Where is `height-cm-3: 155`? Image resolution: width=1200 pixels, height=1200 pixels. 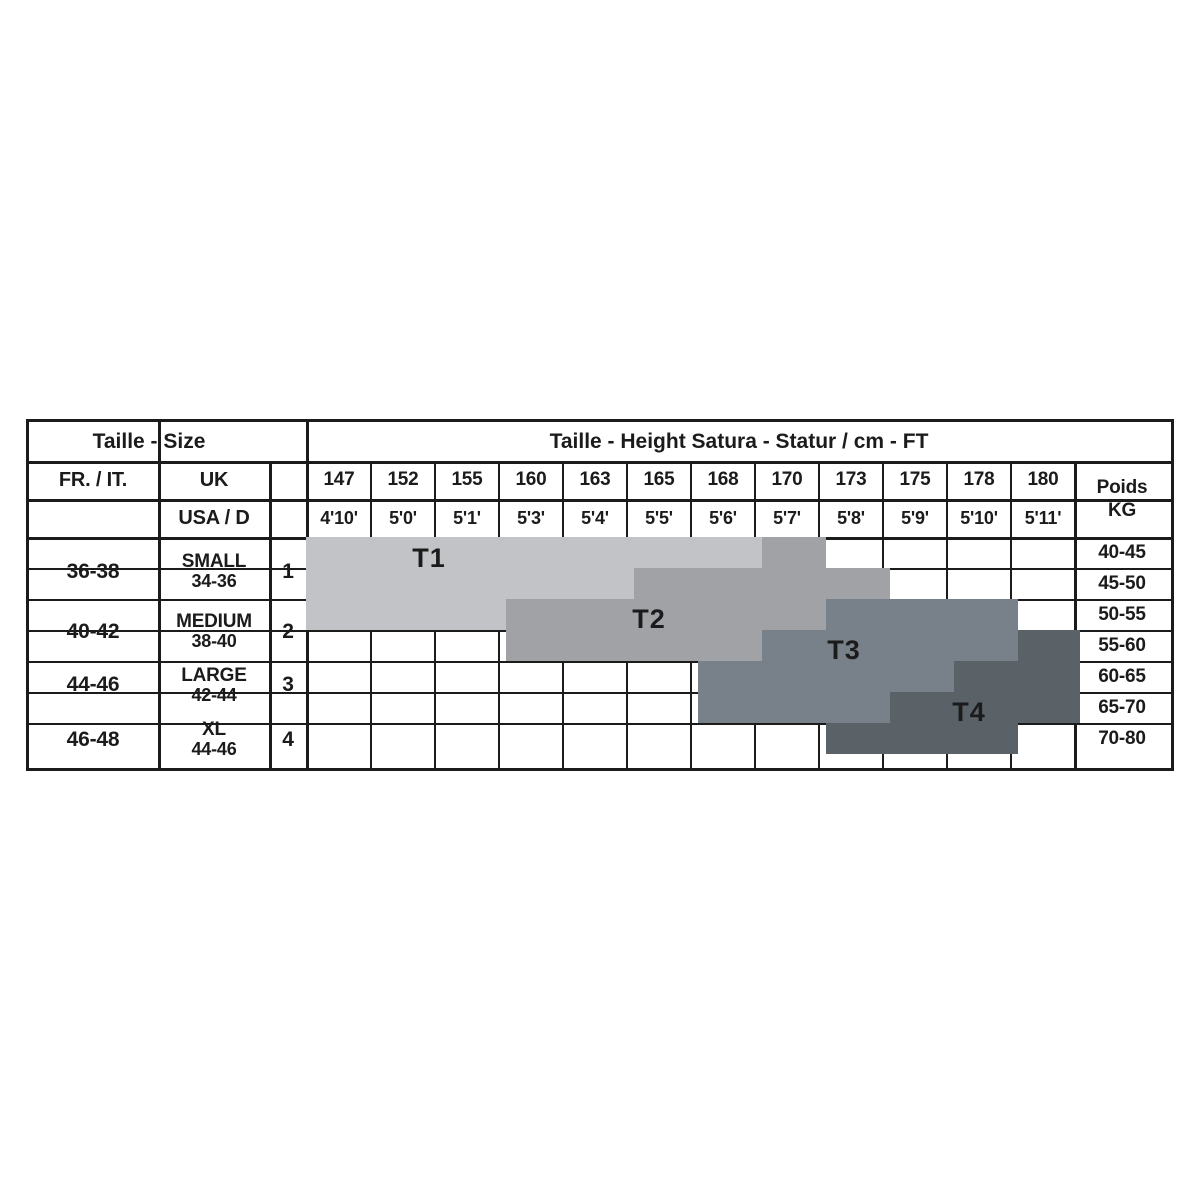 height-cm-3: 155 is located at coordinates (467, 480).